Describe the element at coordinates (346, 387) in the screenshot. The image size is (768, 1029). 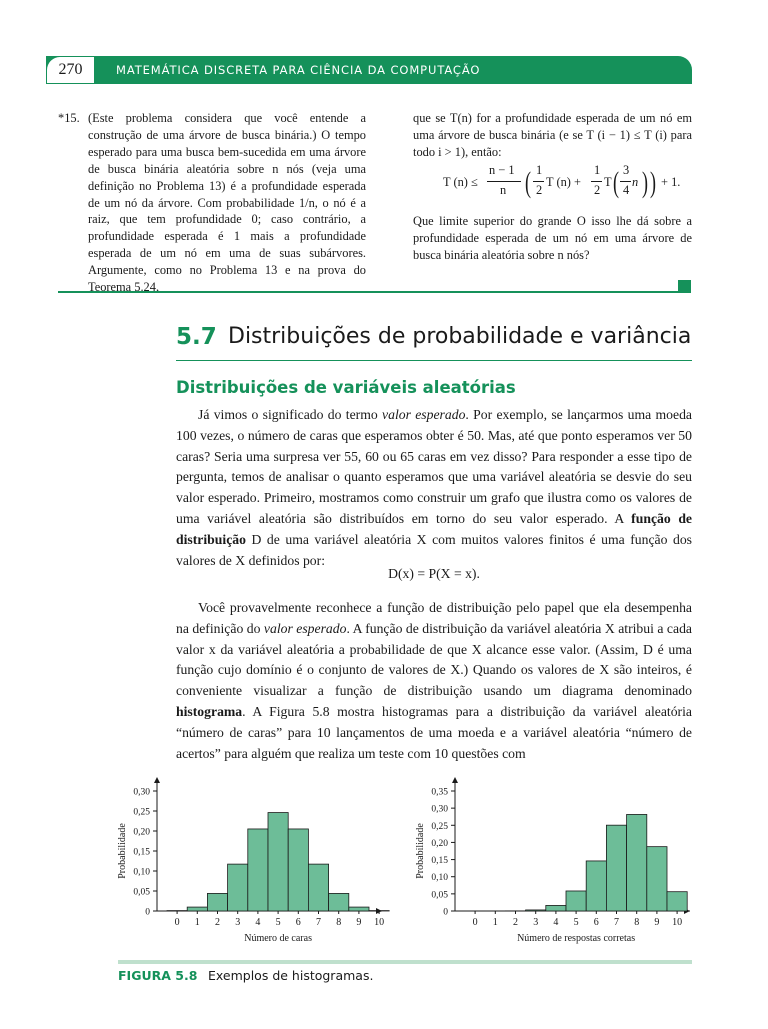
I see `subsection-title: Distribuições de variáveis aleatórias` at that location.